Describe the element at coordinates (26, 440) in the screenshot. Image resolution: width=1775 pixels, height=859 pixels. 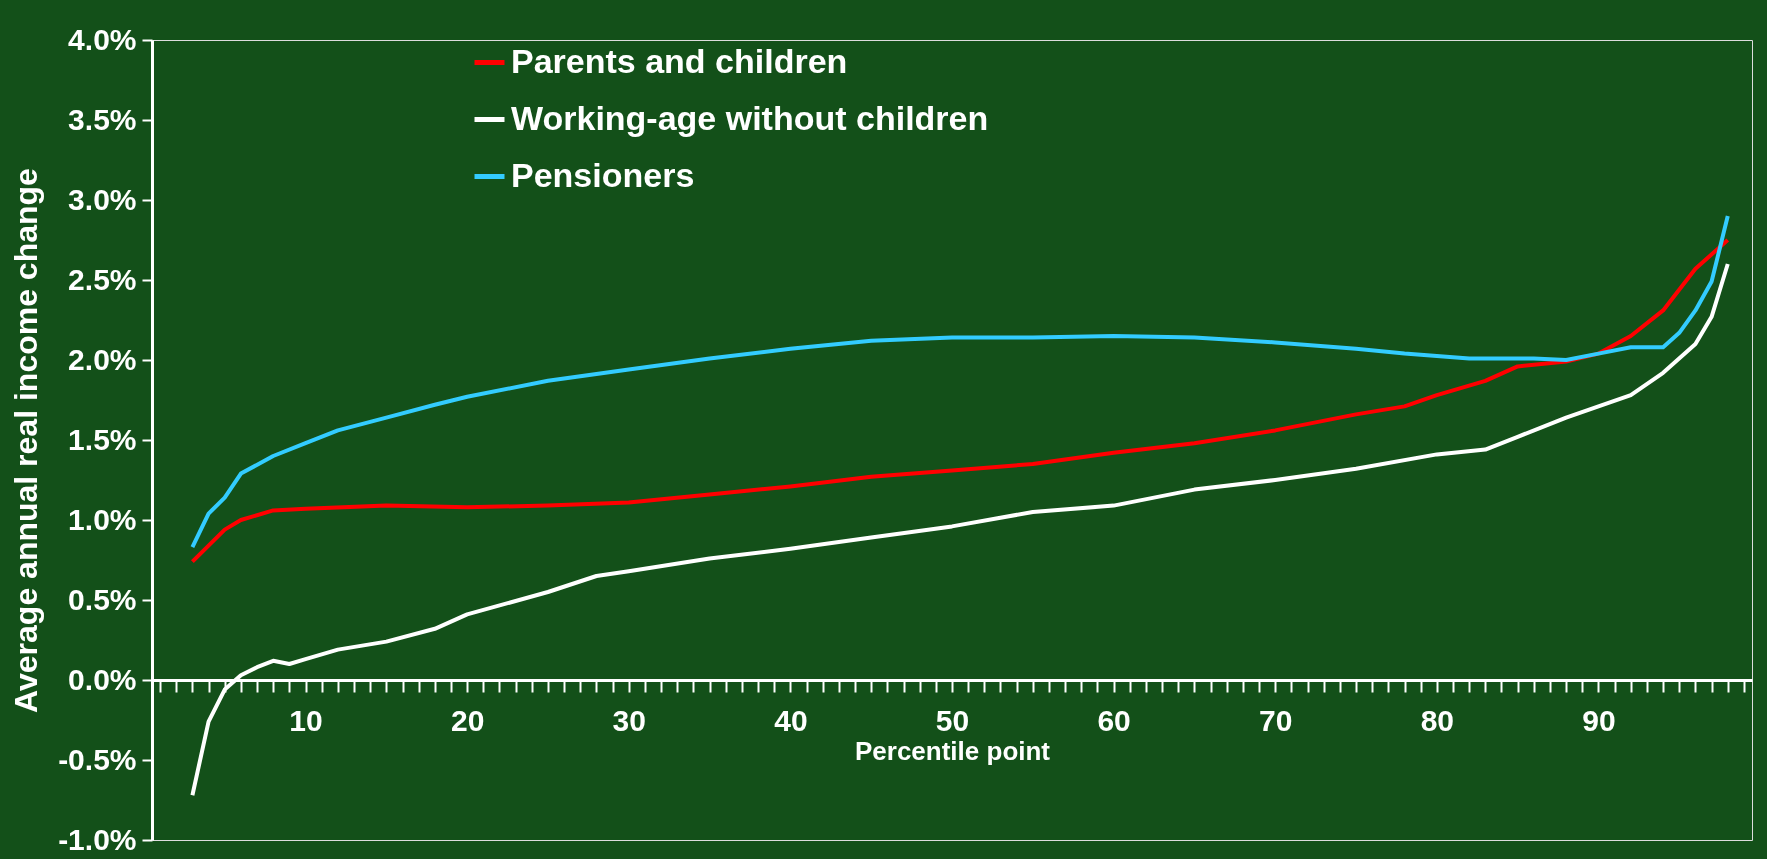
I see `y-axis-title: Average annual real income change` at that location.